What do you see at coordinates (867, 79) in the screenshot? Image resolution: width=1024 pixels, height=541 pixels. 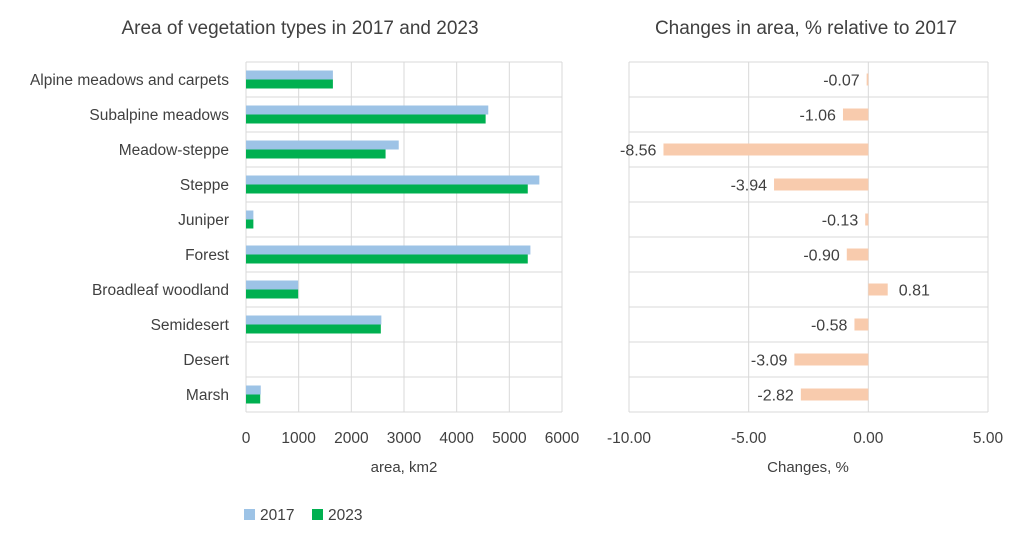 I see `change-bar-alpine-meadows-and-carpets` at bounding box center [867, 79].